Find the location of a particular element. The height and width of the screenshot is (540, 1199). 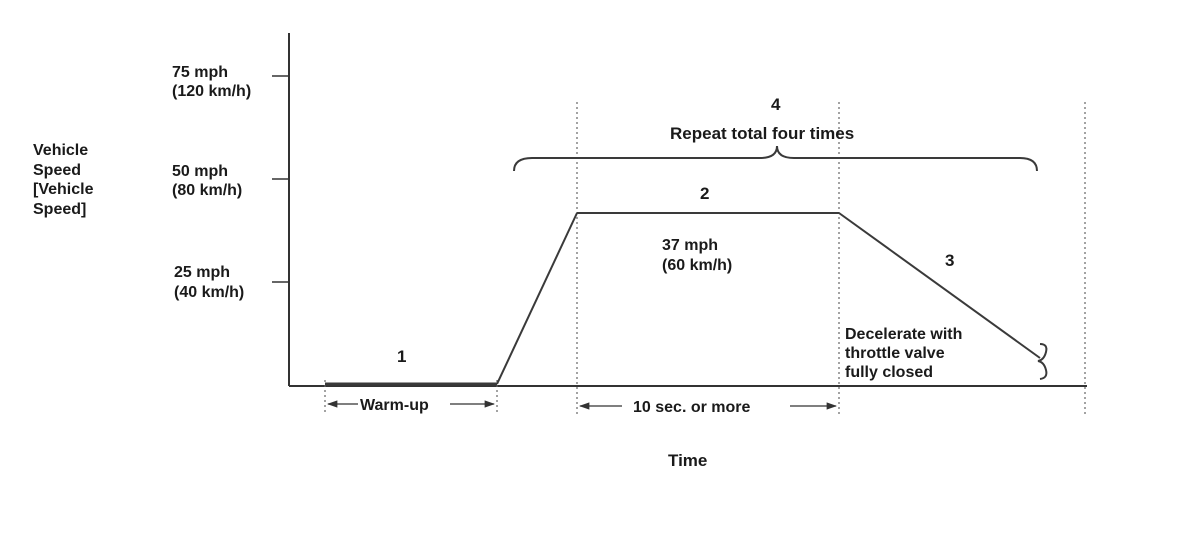

x-axis-label: Time is located at coordinates (687, 460).